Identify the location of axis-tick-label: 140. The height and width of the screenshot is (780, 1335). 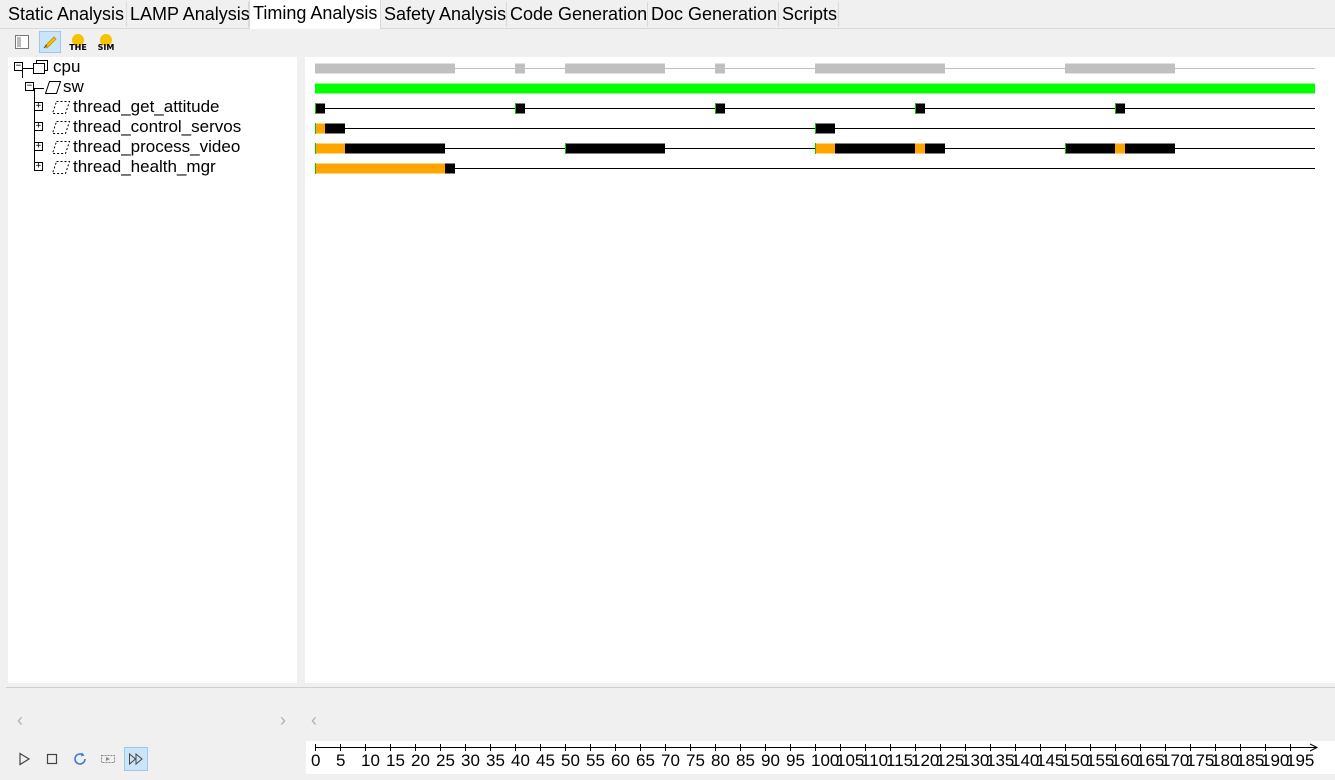
(1025, 760).